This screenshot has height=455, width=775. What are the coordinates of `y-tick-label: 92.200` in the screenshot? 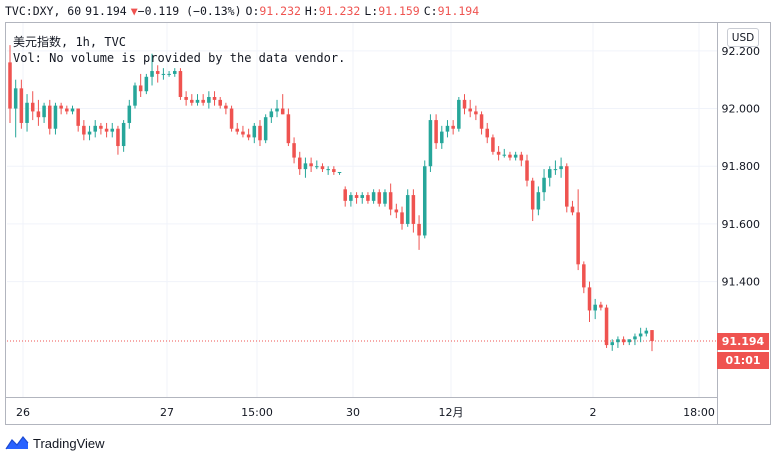 It's located at (741, 51).